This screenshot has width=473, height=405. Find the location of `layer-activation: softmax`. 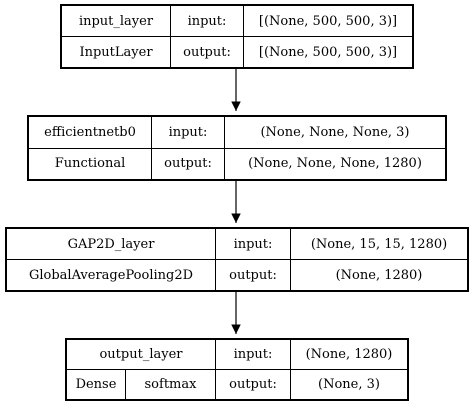

layer-activation: softmax is located at coordinates (170, 384).